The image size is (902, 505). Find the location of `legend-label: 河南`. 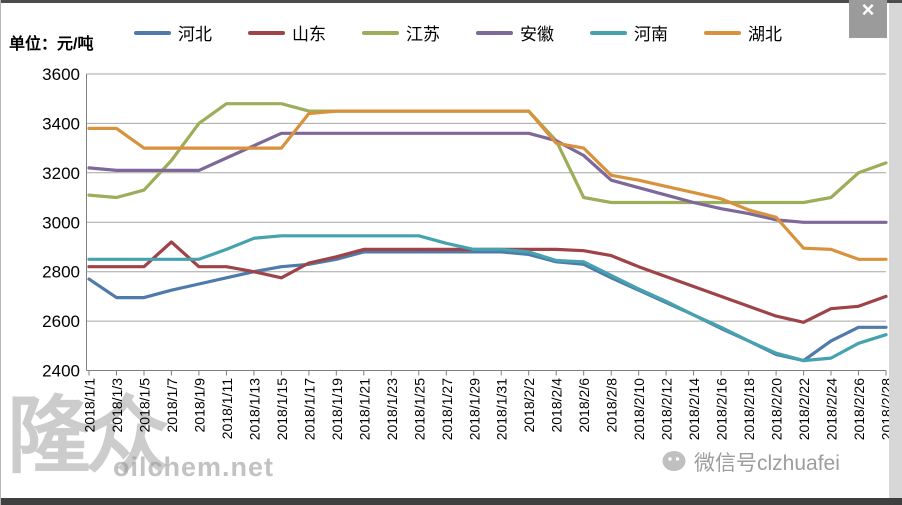

legend-label: 河南 is located at coordinates (651, 34).